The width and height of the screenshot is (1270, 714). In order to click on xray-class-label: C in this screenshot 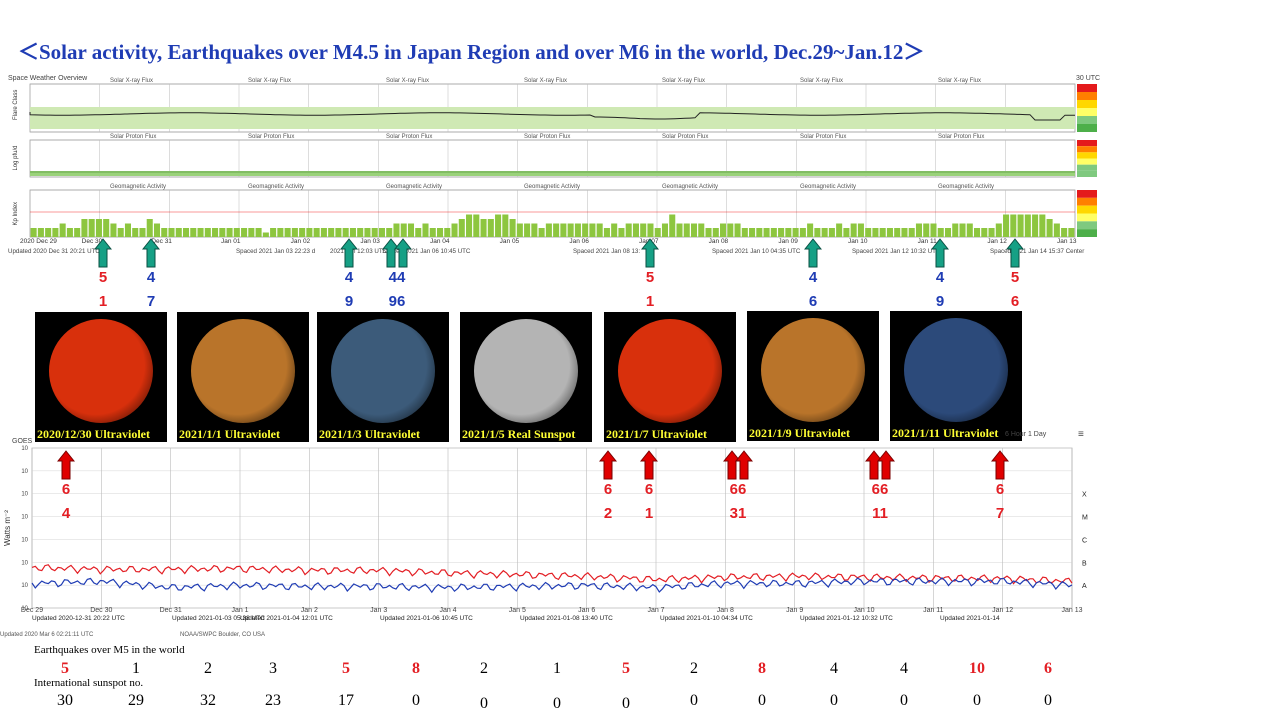, I will do `click(1084, 540)`.